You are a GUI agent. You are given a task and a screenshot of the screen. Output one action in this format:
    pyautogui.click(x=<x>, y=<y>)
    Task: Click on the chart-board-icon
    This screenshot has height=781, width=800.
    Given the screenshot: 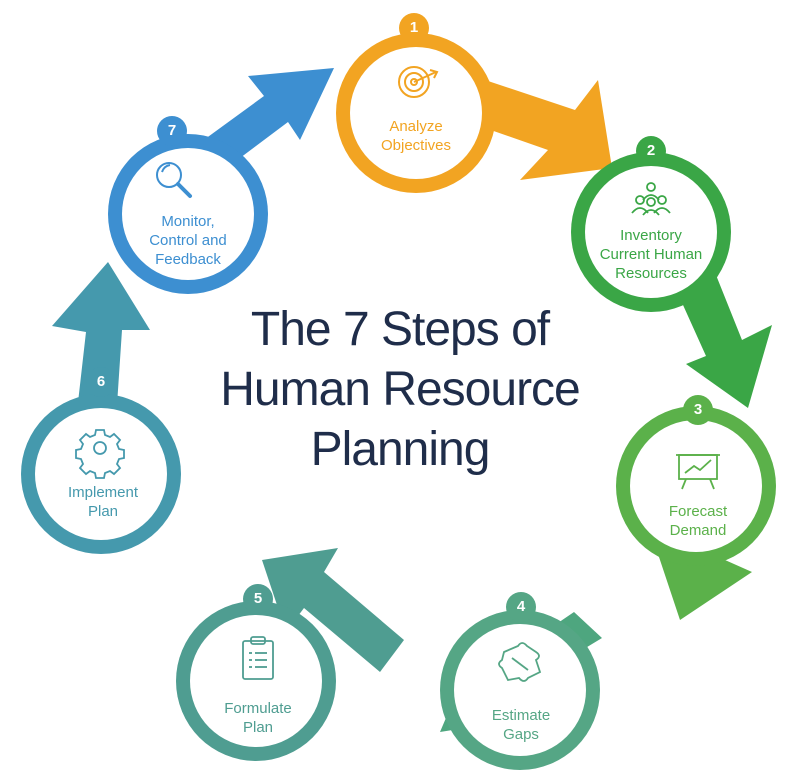 What is the action you would take?
    pyautogui.click(x=698, y=472)
    